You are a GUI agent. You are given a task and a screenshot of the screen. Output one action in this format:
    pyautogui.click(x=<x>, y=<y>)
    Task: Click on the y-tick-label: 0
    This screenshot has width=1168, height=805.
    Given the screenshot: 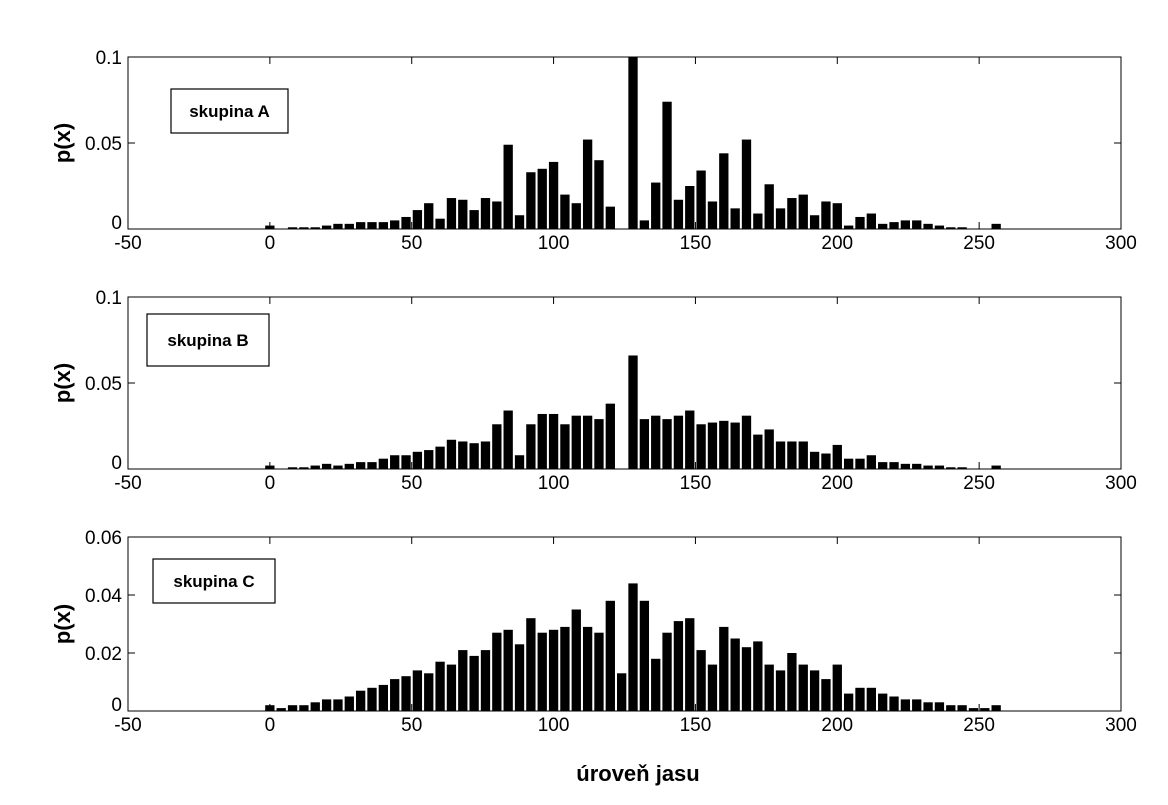 What is the action you would take?
    pyautogui.click(x=116, y=463)
    